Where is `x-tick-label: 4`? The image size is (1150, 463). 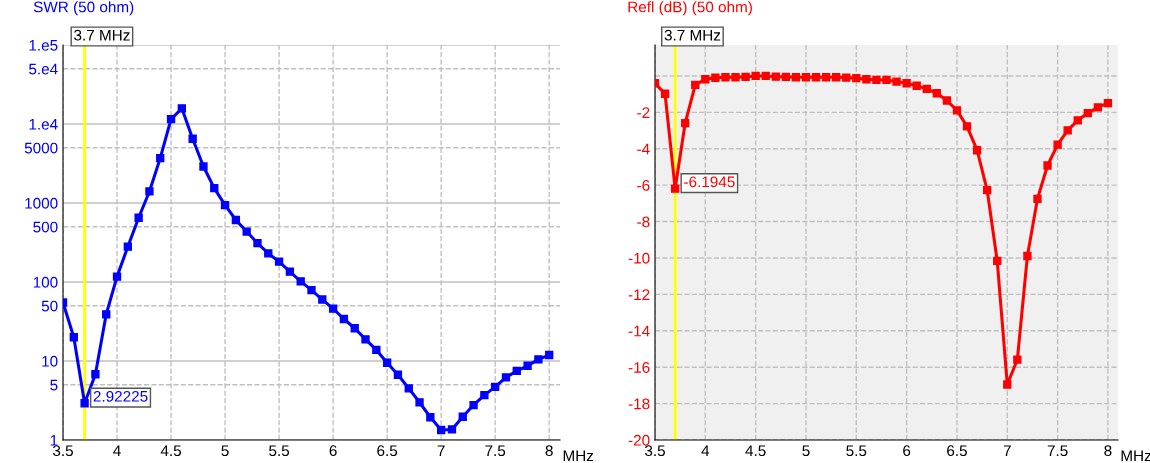
x-tick-label: 4 is located at coordinates (117, 450).